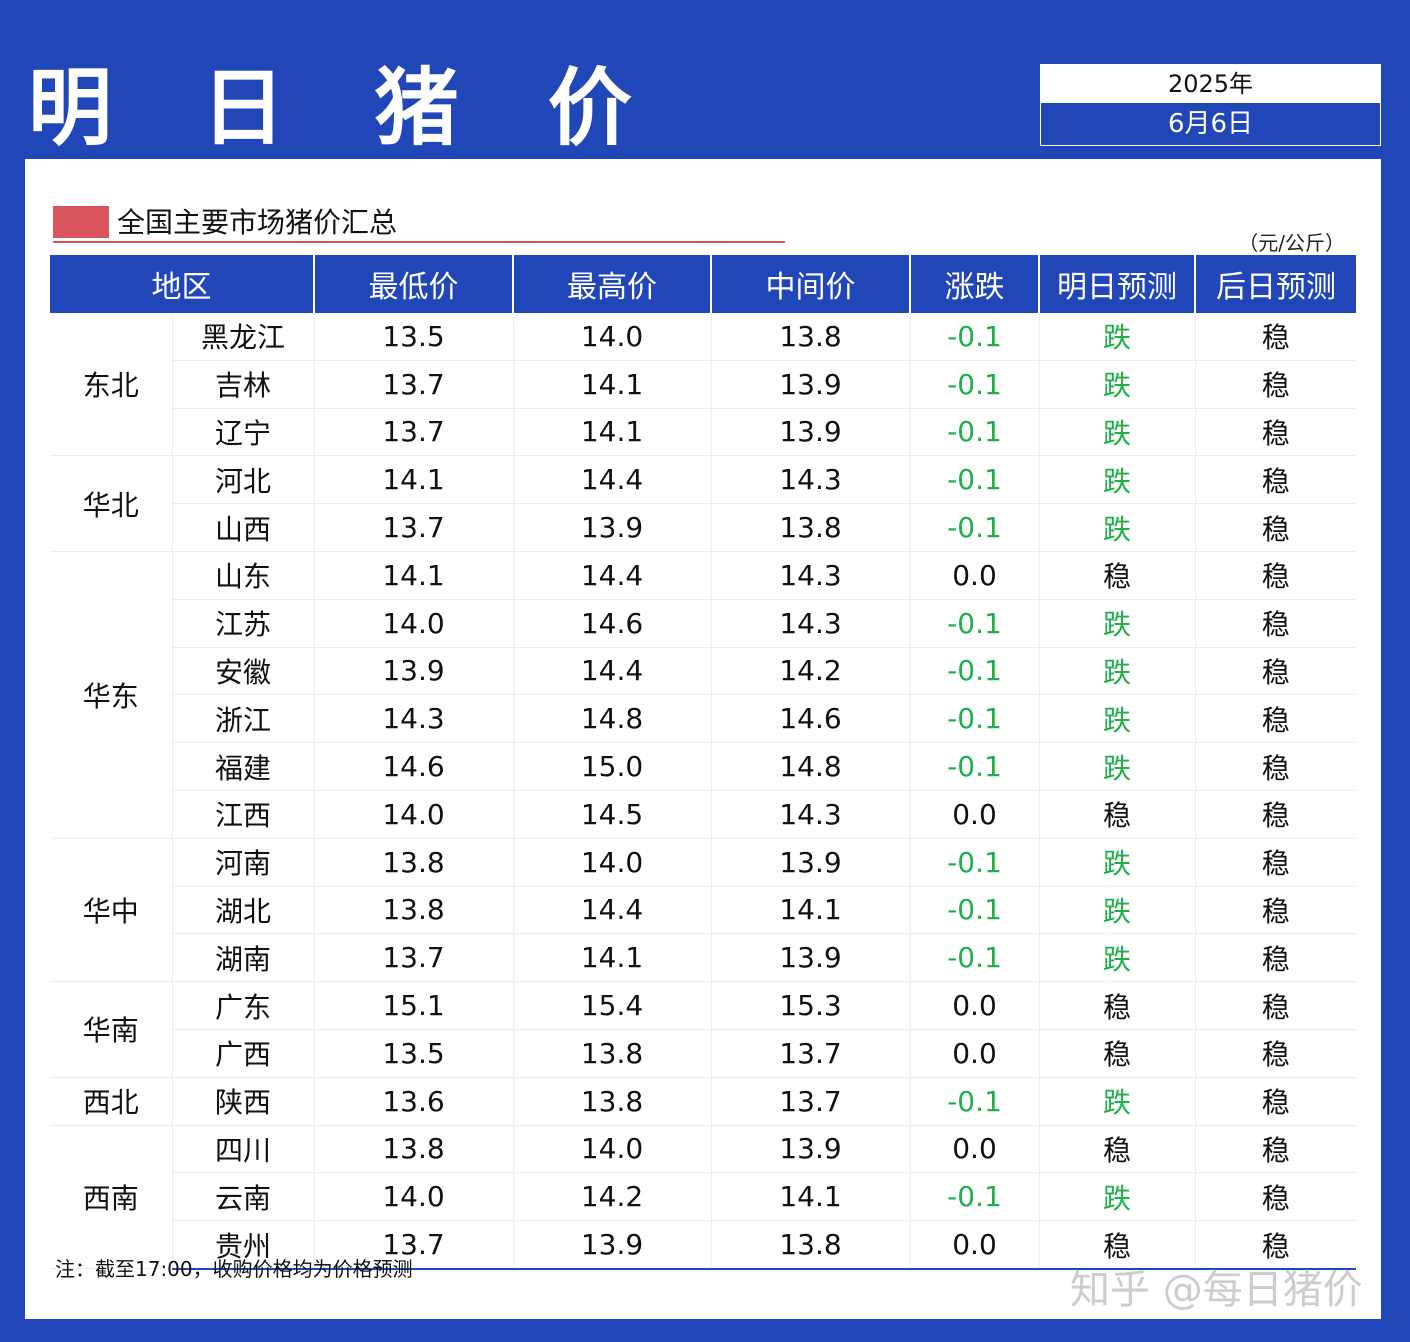  What do you see at coordinates (242, 766) in the screenshot?
I see `province-cell: 福建` at bounding box center [242, 766].